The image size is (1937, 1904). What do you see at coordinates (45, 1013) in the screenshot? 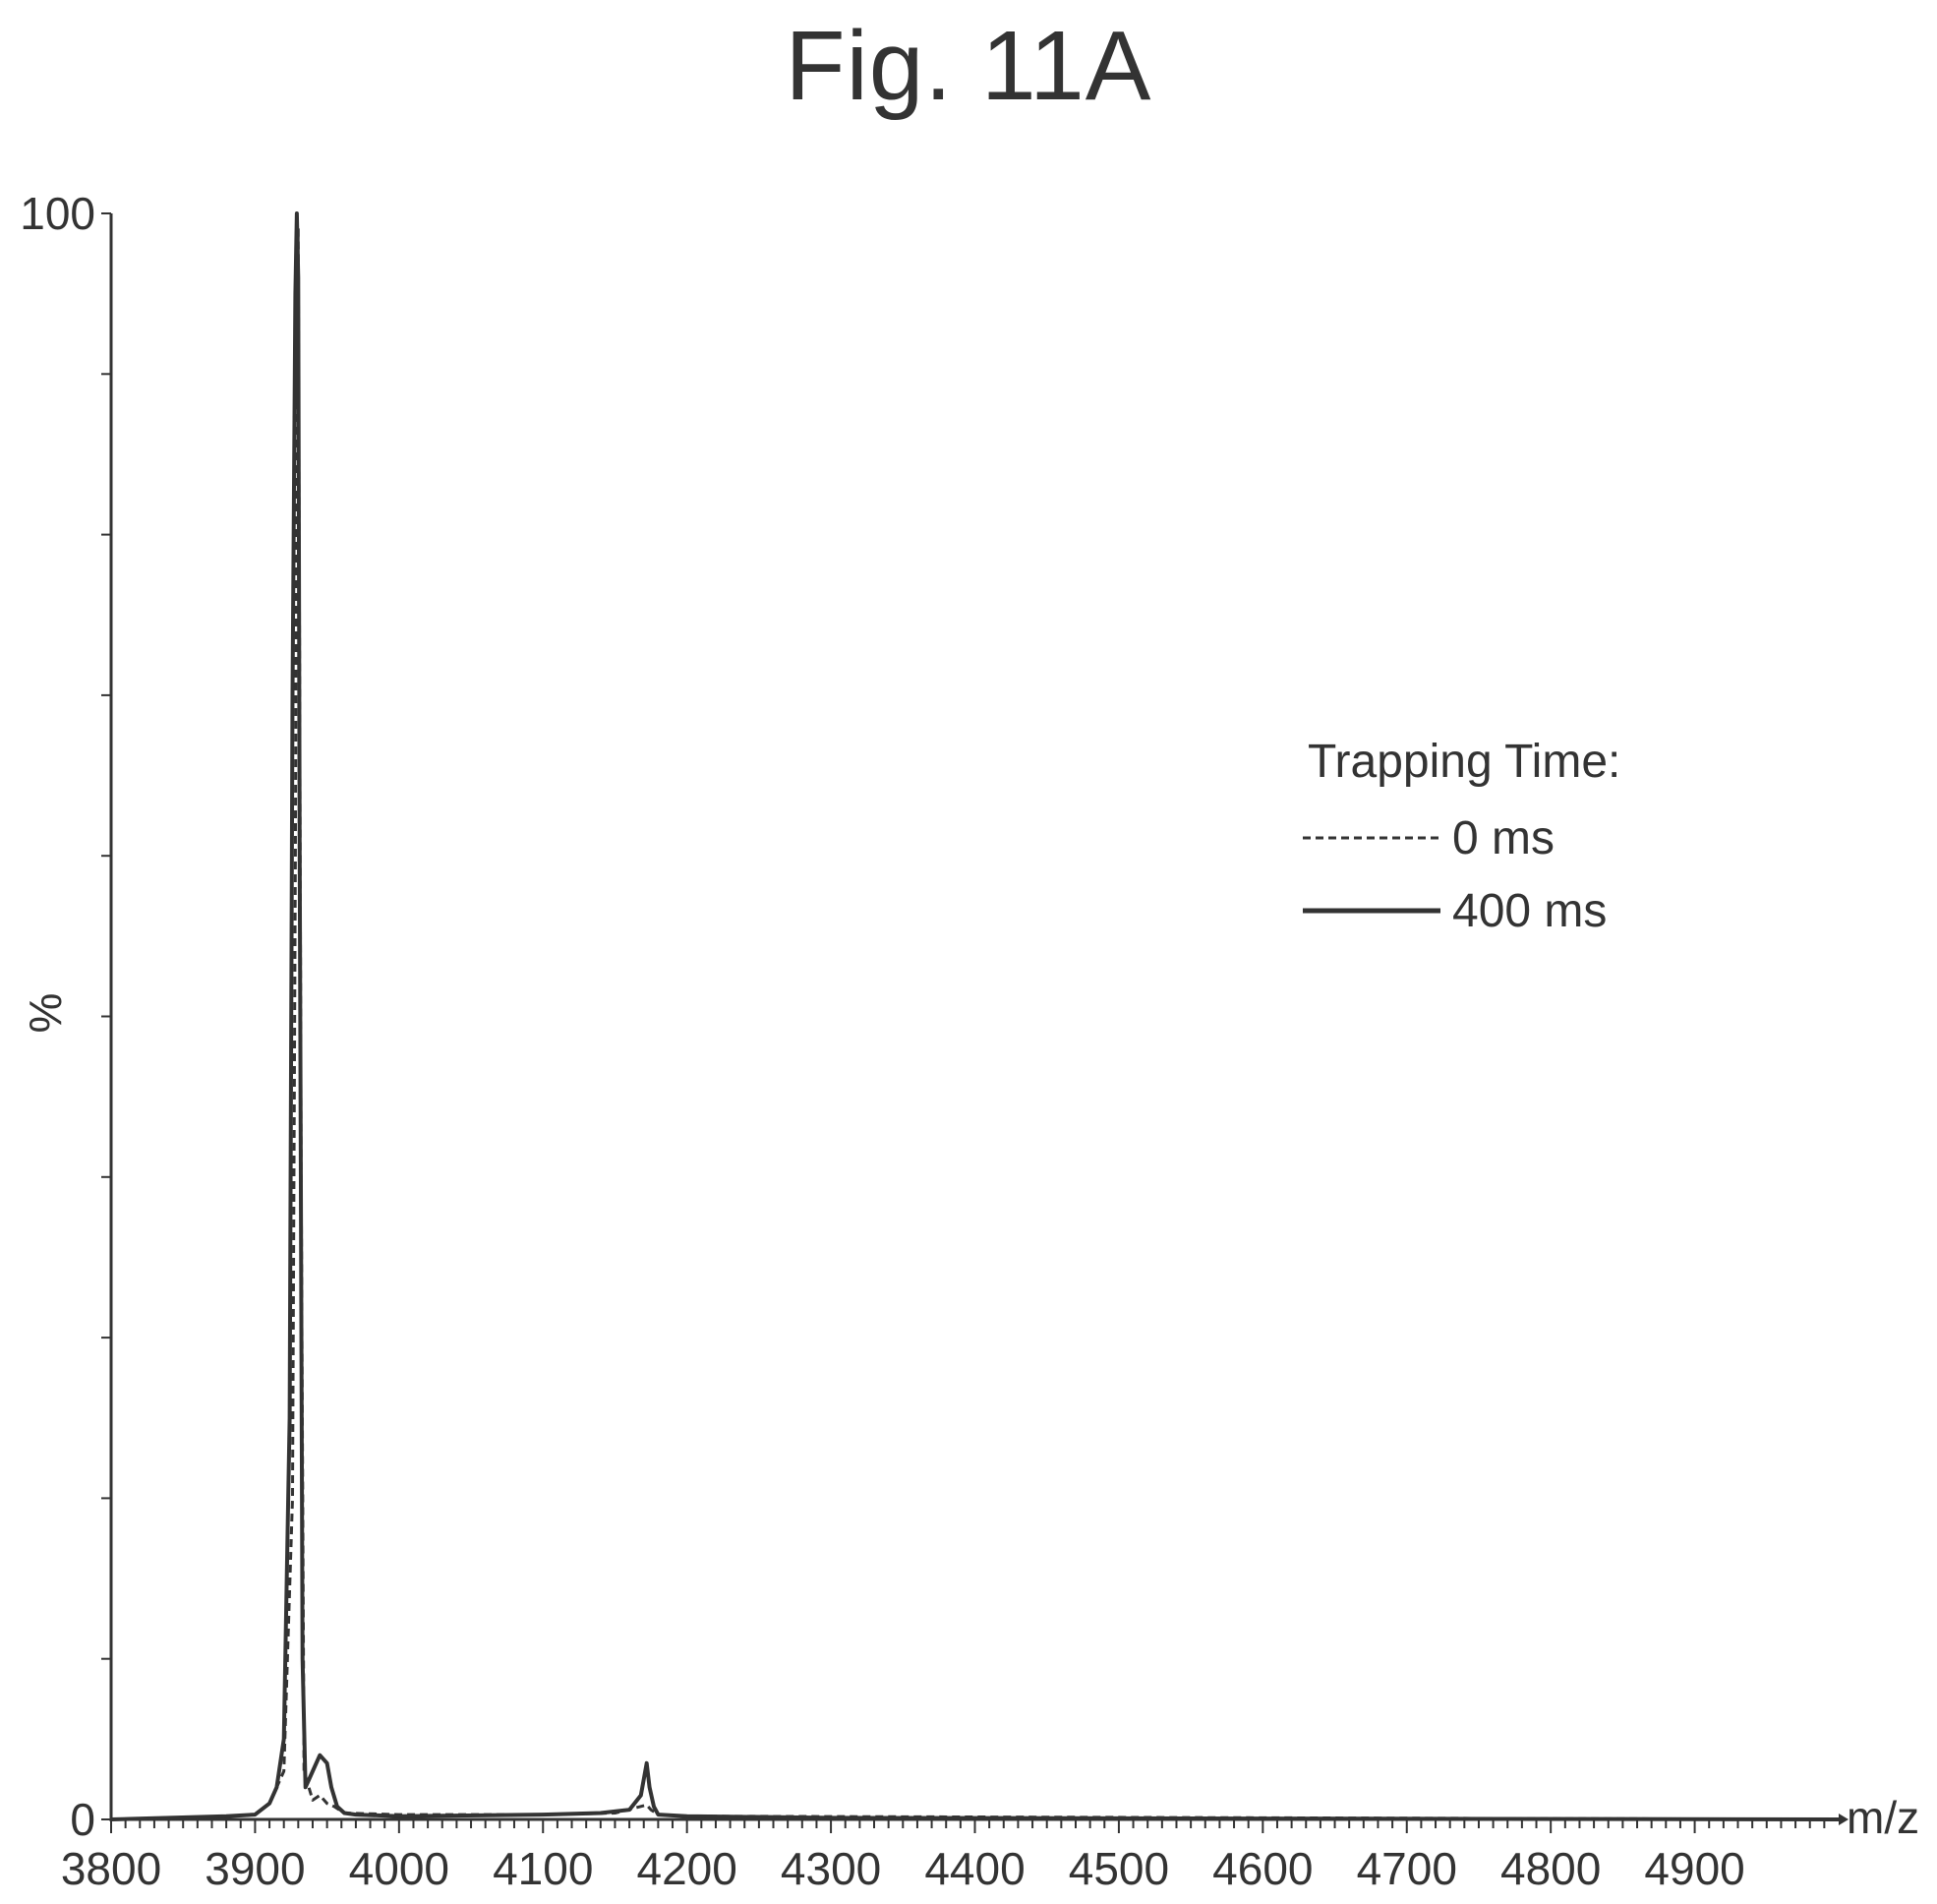
I see `y-axis-label: %` at bounding box center [45, 1013].